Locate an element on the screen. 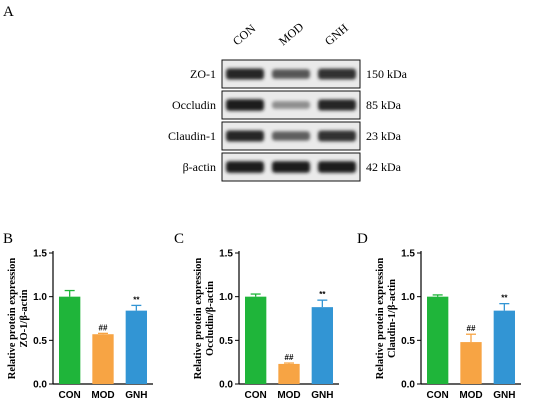 The height and width of the screenshot is (410, 550). molecular-weight-label: 42 kDa is located at coordinates (384, 167).